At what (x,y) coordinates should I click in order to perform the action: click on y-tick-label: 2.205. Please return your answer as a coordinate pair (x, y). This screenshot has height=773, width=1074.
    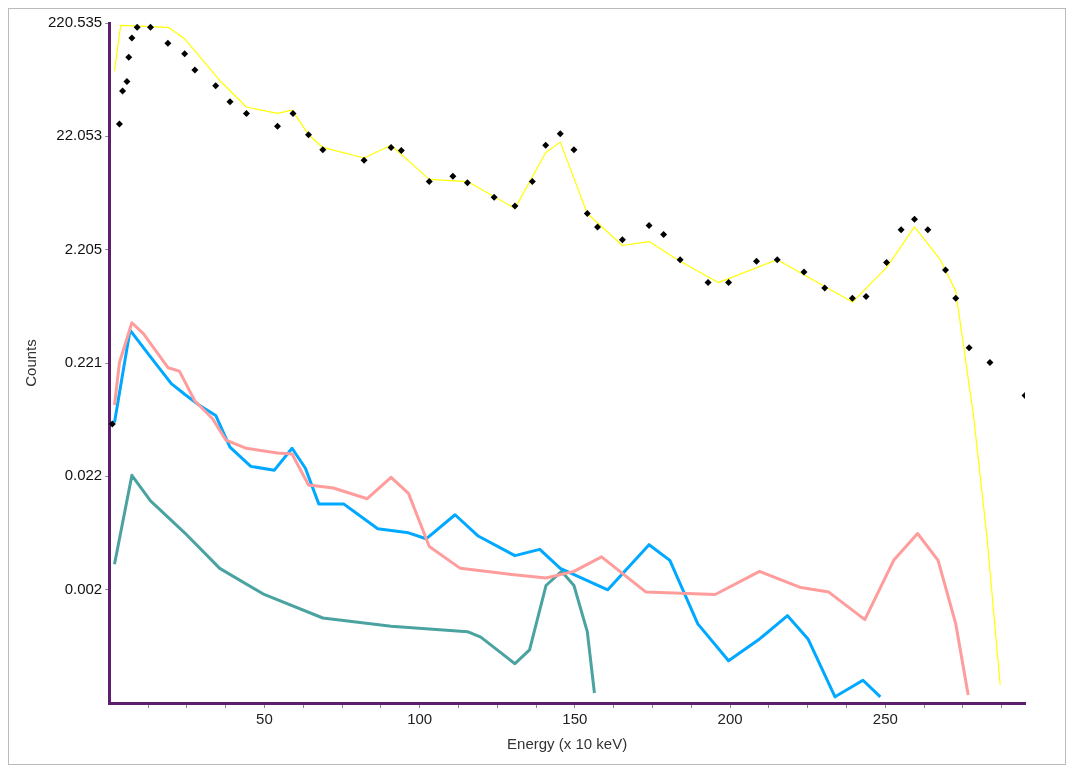
    Looking at the image, I should click on (83, 248).